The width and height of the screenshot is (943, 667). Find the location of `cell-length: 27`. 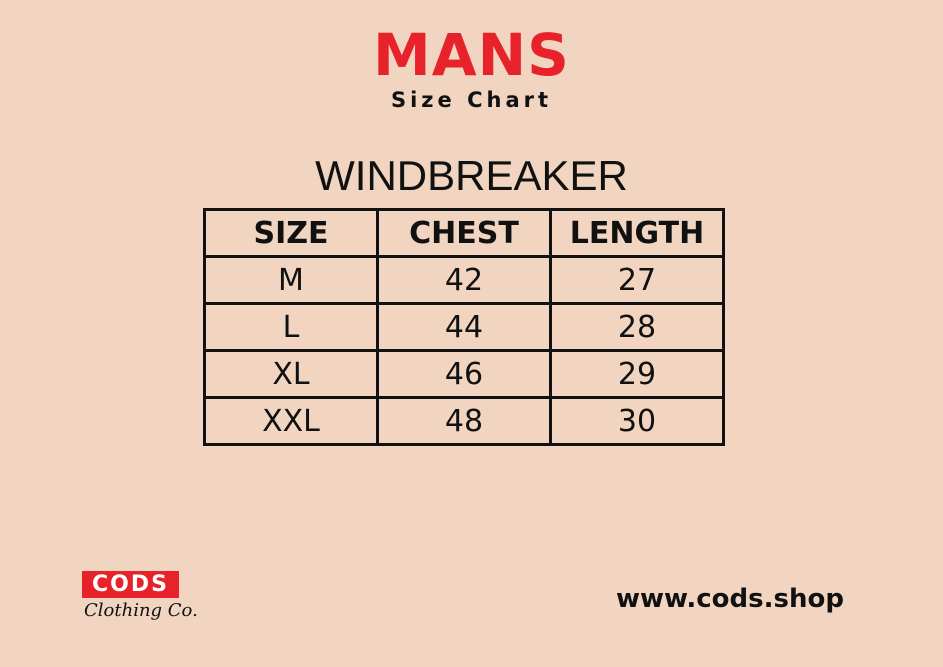

cell-length: 27 is located at coordinates (637, 280).